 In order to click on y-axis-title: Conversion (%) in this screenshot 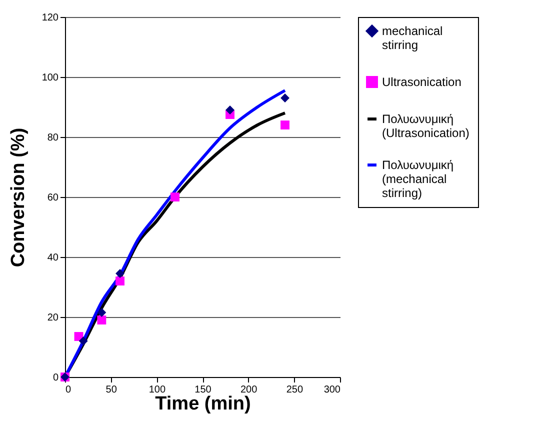, I will do `click(18, 198)`.